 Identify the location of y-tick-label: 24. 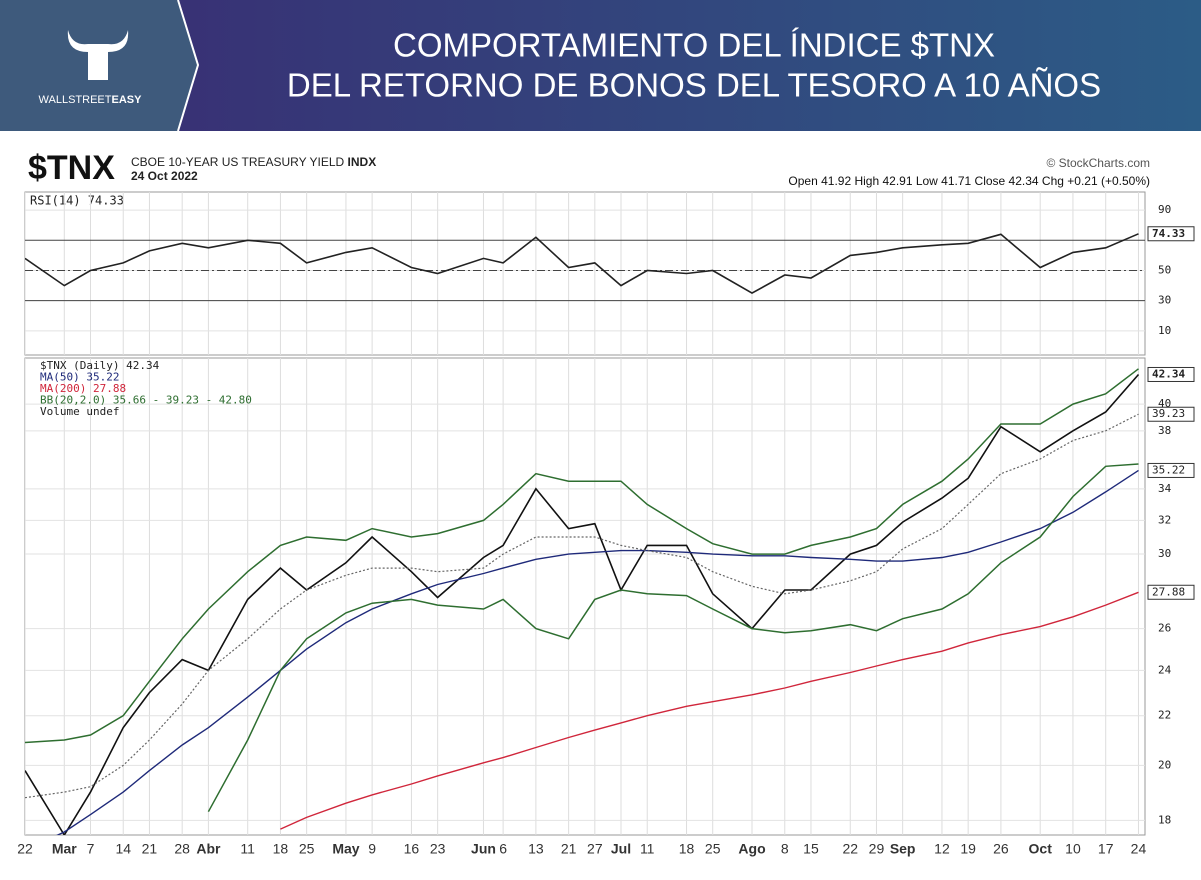
(1165, 669).